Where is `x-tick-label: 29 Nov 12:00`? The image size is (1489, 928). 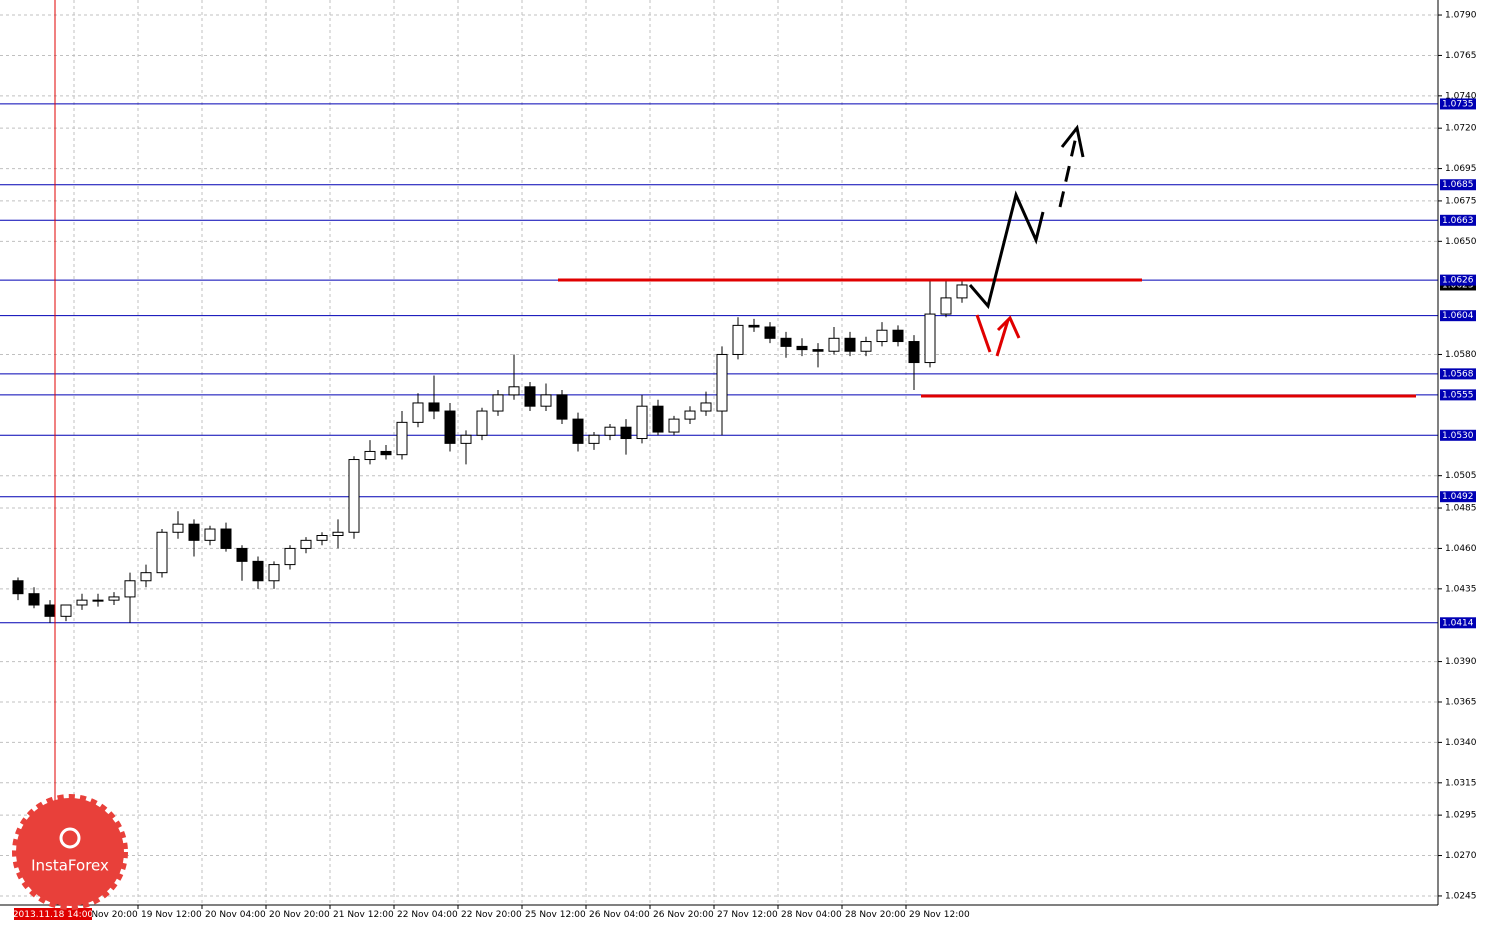
x-tick-label: 29 Nov 12:00 is located at coordinates (939, 915).